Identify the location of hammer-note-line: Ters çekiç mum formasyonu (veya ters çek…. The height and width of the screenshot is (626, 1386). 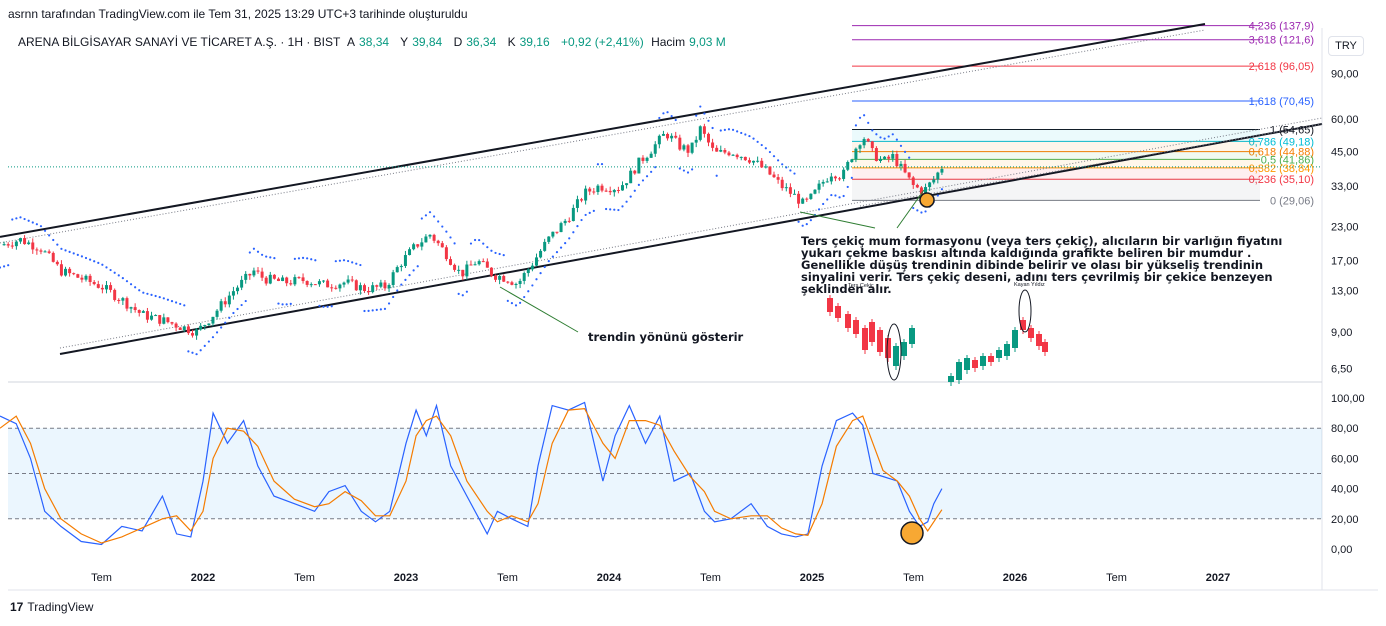
(1041, 241).